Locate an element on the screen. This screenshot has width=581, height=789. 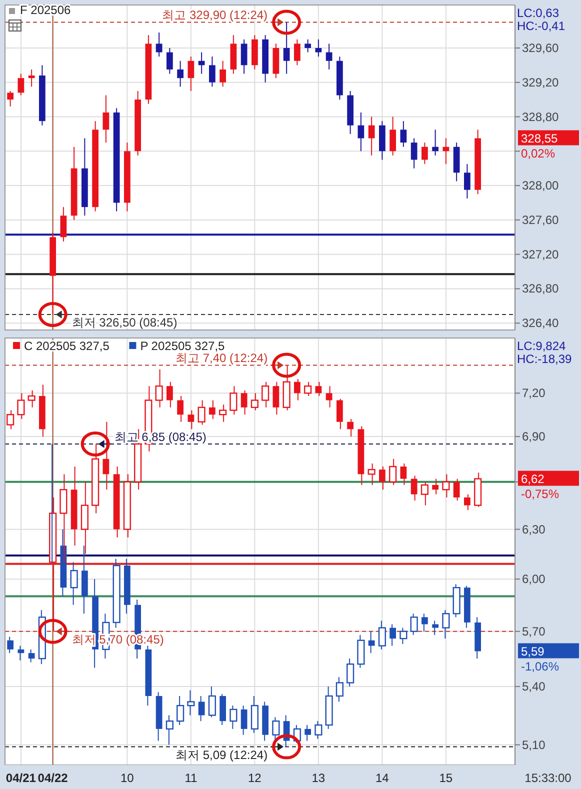
text: 15:33:00 is located at coordinates (548, 778).